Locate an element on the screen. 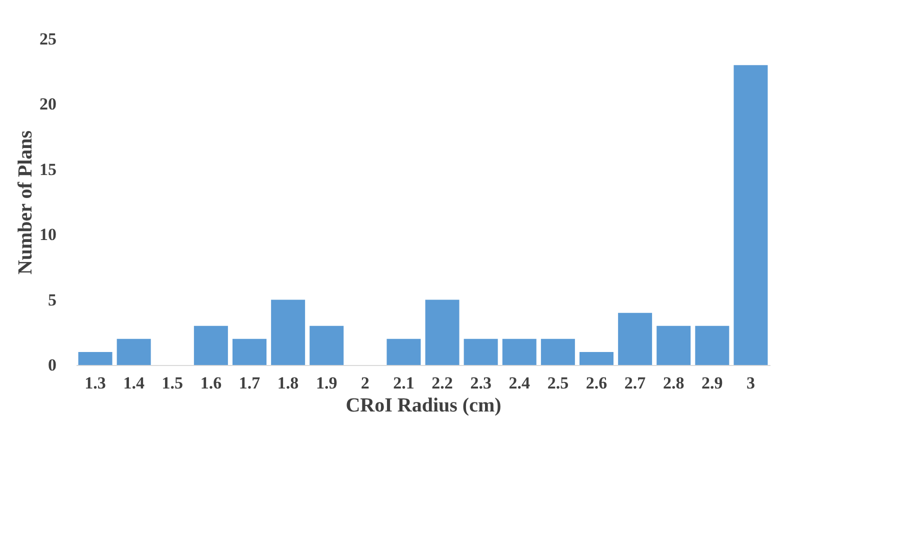 Image resolution: width=903 pixels, height=555 pixels. x-tick-label: 2 is located at coordinates (365, 383).